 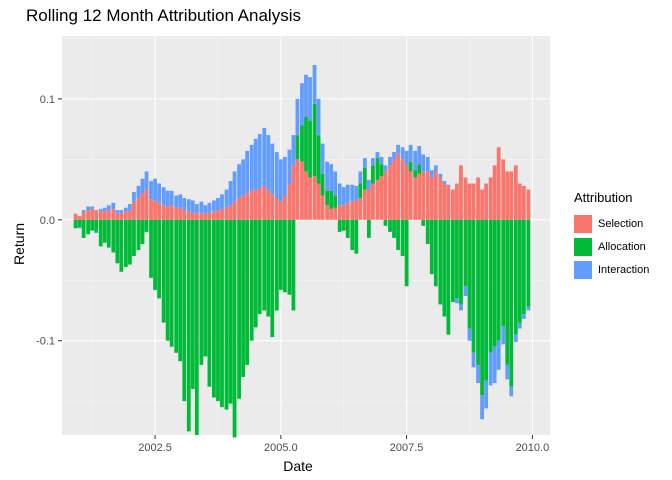 What do you see at coordinates (281, 448) in the screenshot?
I see `x-tick-label: 2005.0` at bounding box center [281, 448].